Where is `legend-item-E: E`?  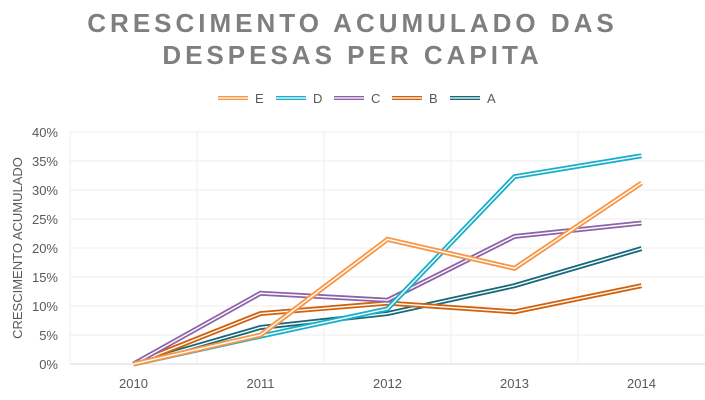 legend-item-E: E is located at coordinates (241, 98).